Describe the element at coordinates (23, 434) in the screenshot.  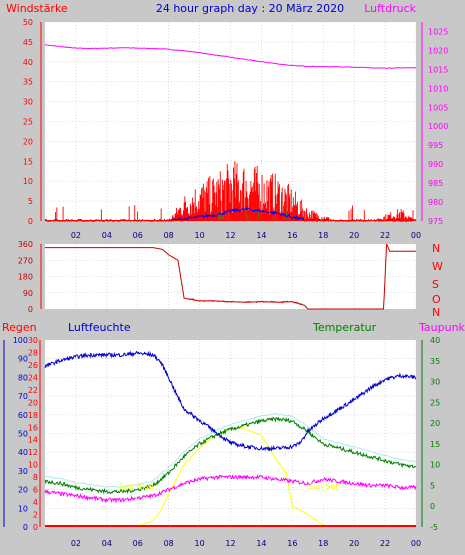
I see `humidity-tick-label-50: 50` at that location.